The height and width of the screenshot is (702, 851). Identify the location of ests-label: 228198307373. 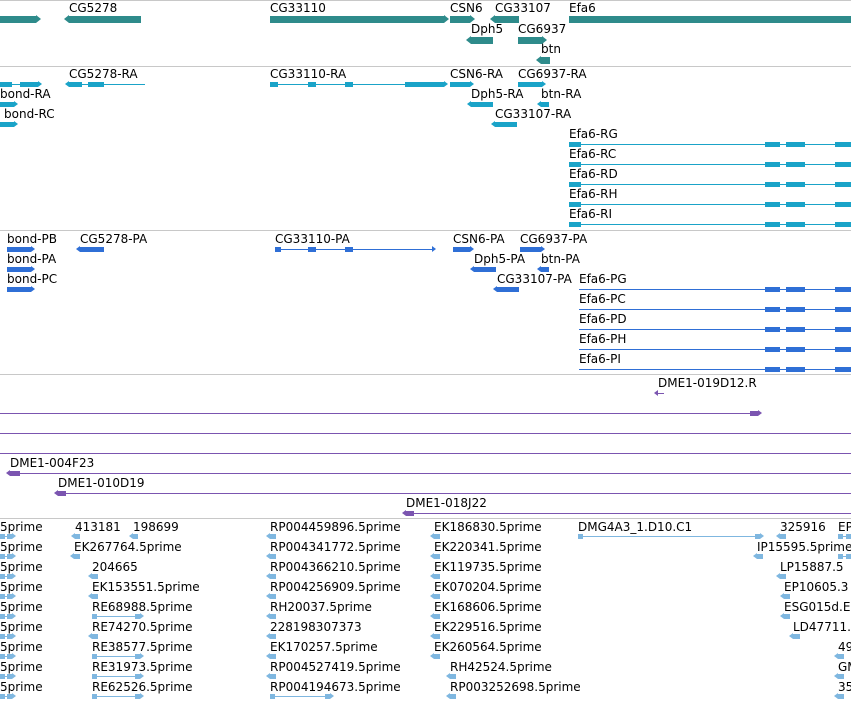
(316, 627).